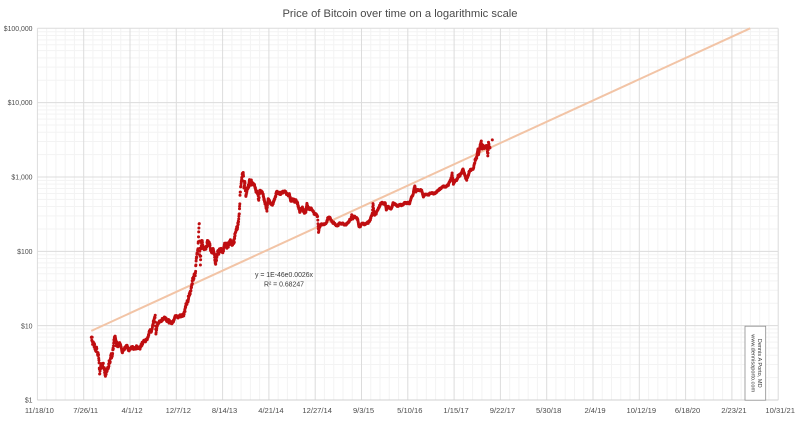 Image resolution: width=800 pixels, height=425 pixels. What do you see at coordinates (548, 410) in the screenshot?
I see `svg-text: 5/30/18` at bounding box center [548, 410].